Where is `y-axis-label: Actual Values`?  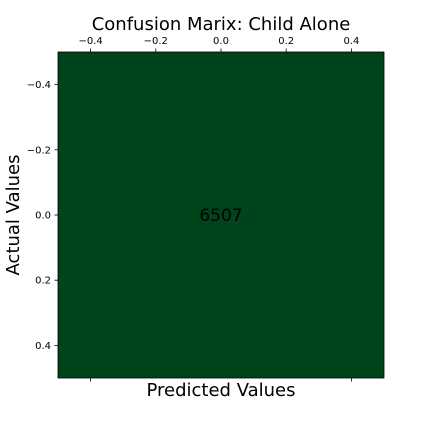 y-axis-label: Actual Values is located at coordinates (13, 215).